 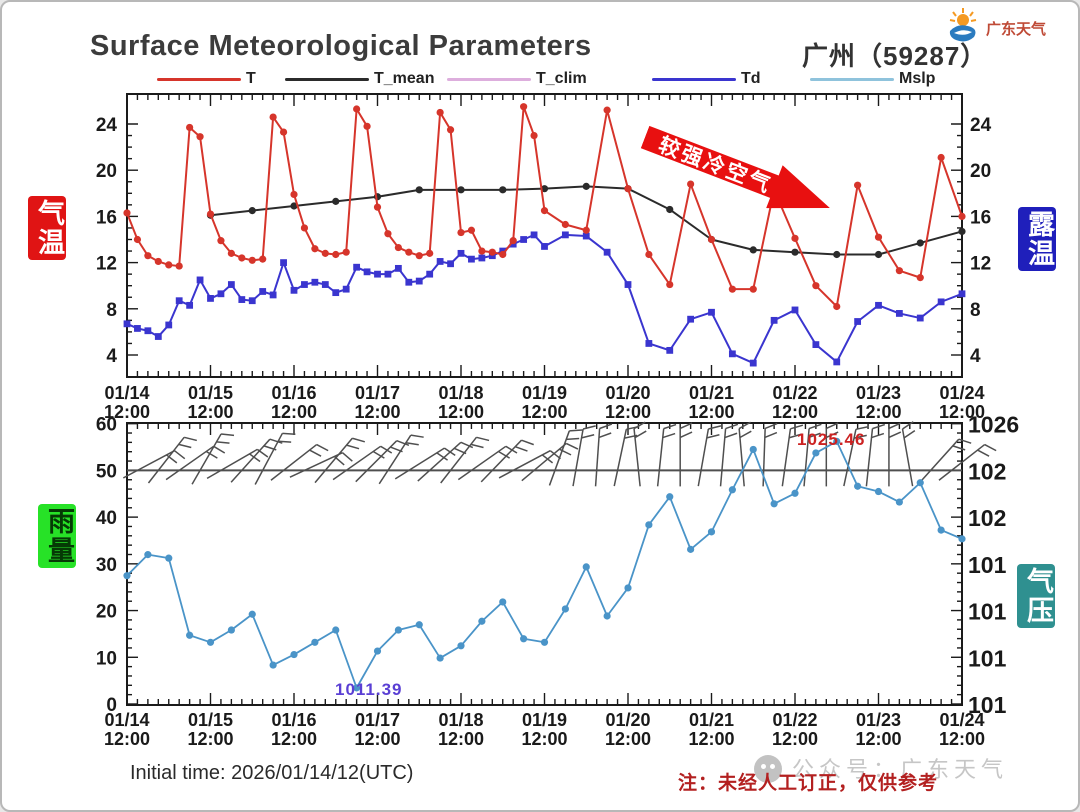 I want to click on svg-text: 40, so click(x=106, y=518).